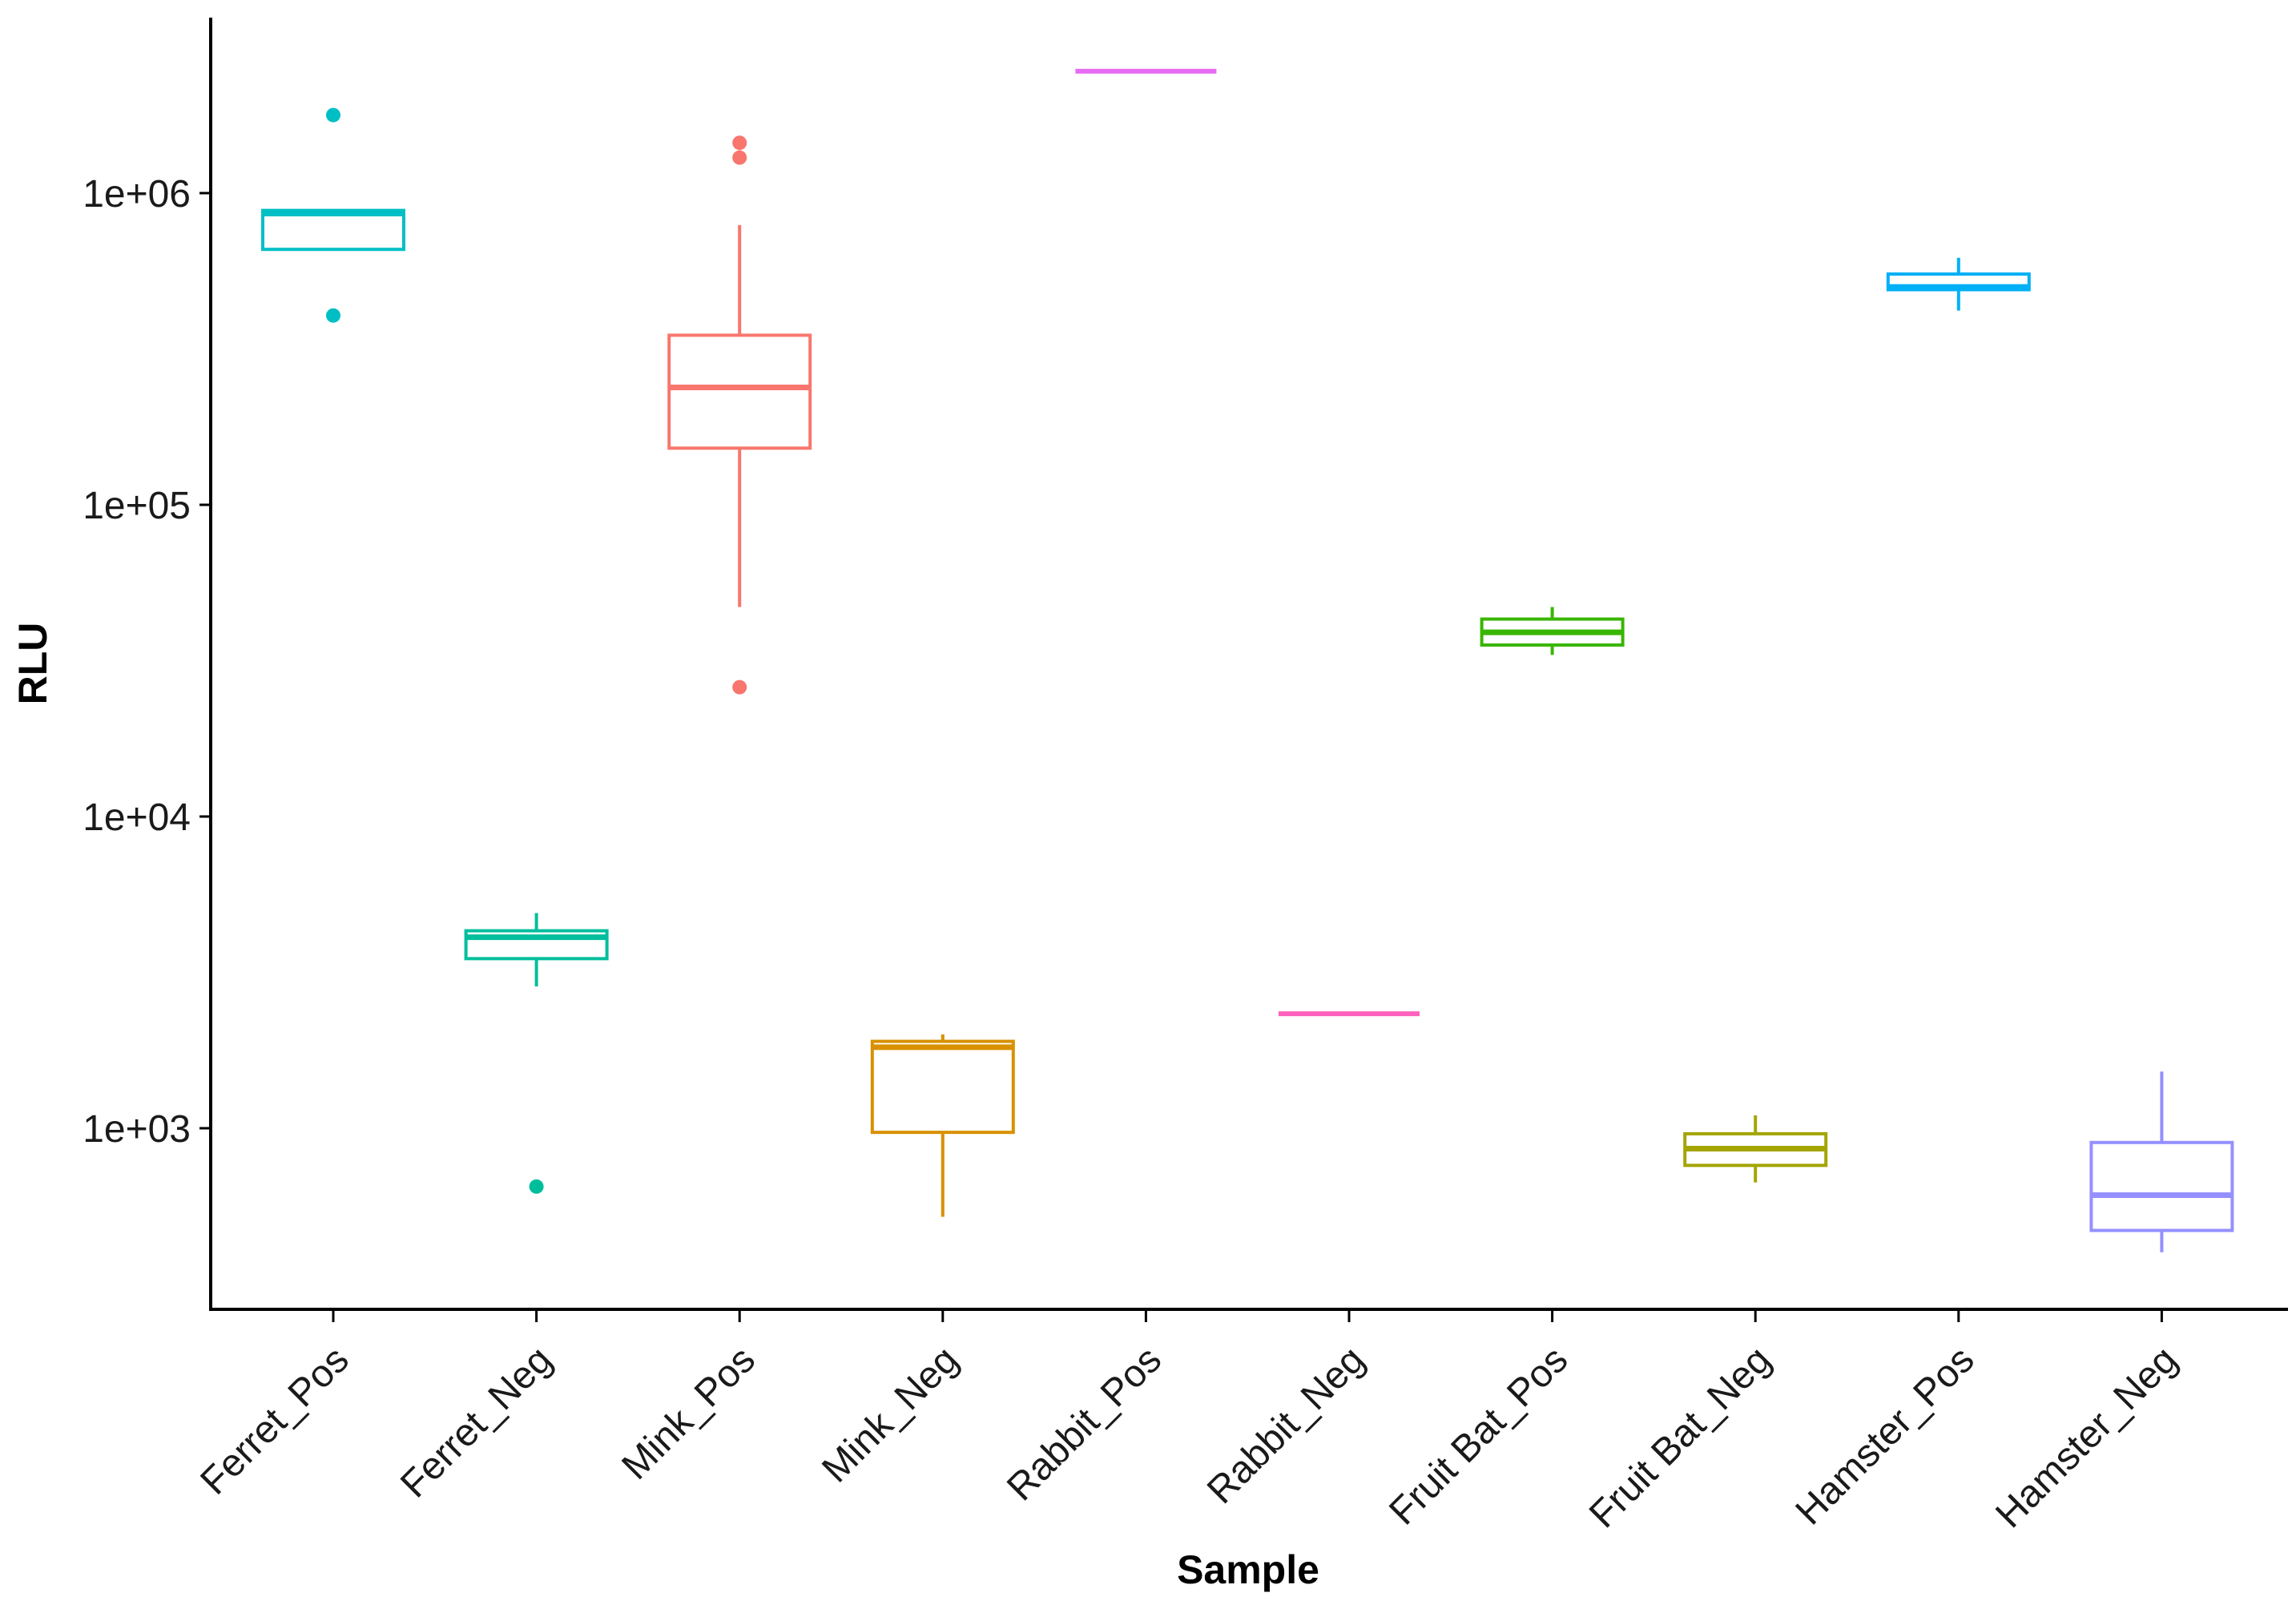  What do you see at coordinates (137, 194) in the screenshot?
I see `y-tick-label: 1e+06` at bounding box center [137, 194].